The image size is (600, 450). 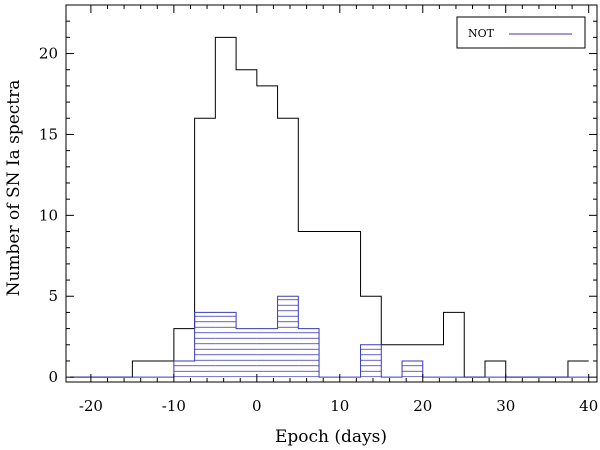 I want to click on y-tick-label: 10, so click(x=48, y=215).